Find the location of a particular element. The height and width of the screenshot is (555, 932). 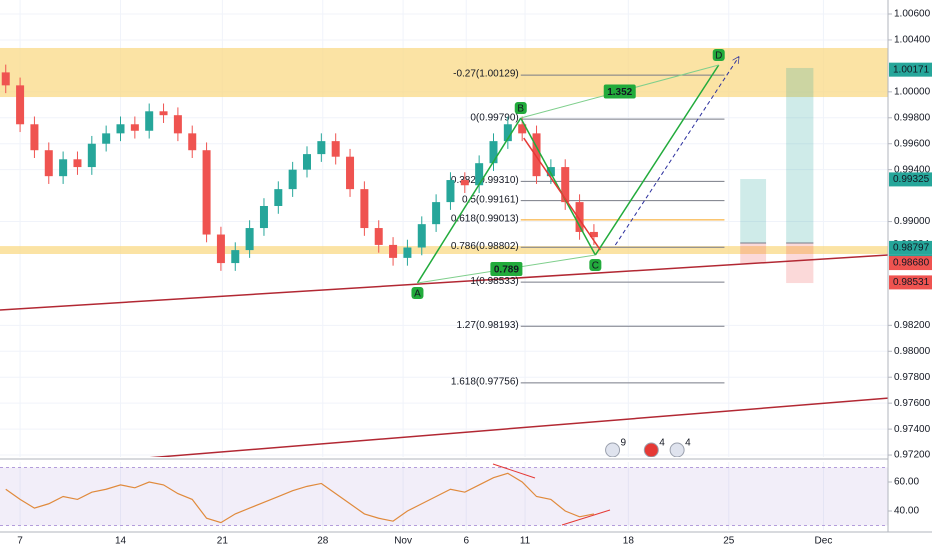

x-tick-label: Nov is located at coordinates (403, 541).